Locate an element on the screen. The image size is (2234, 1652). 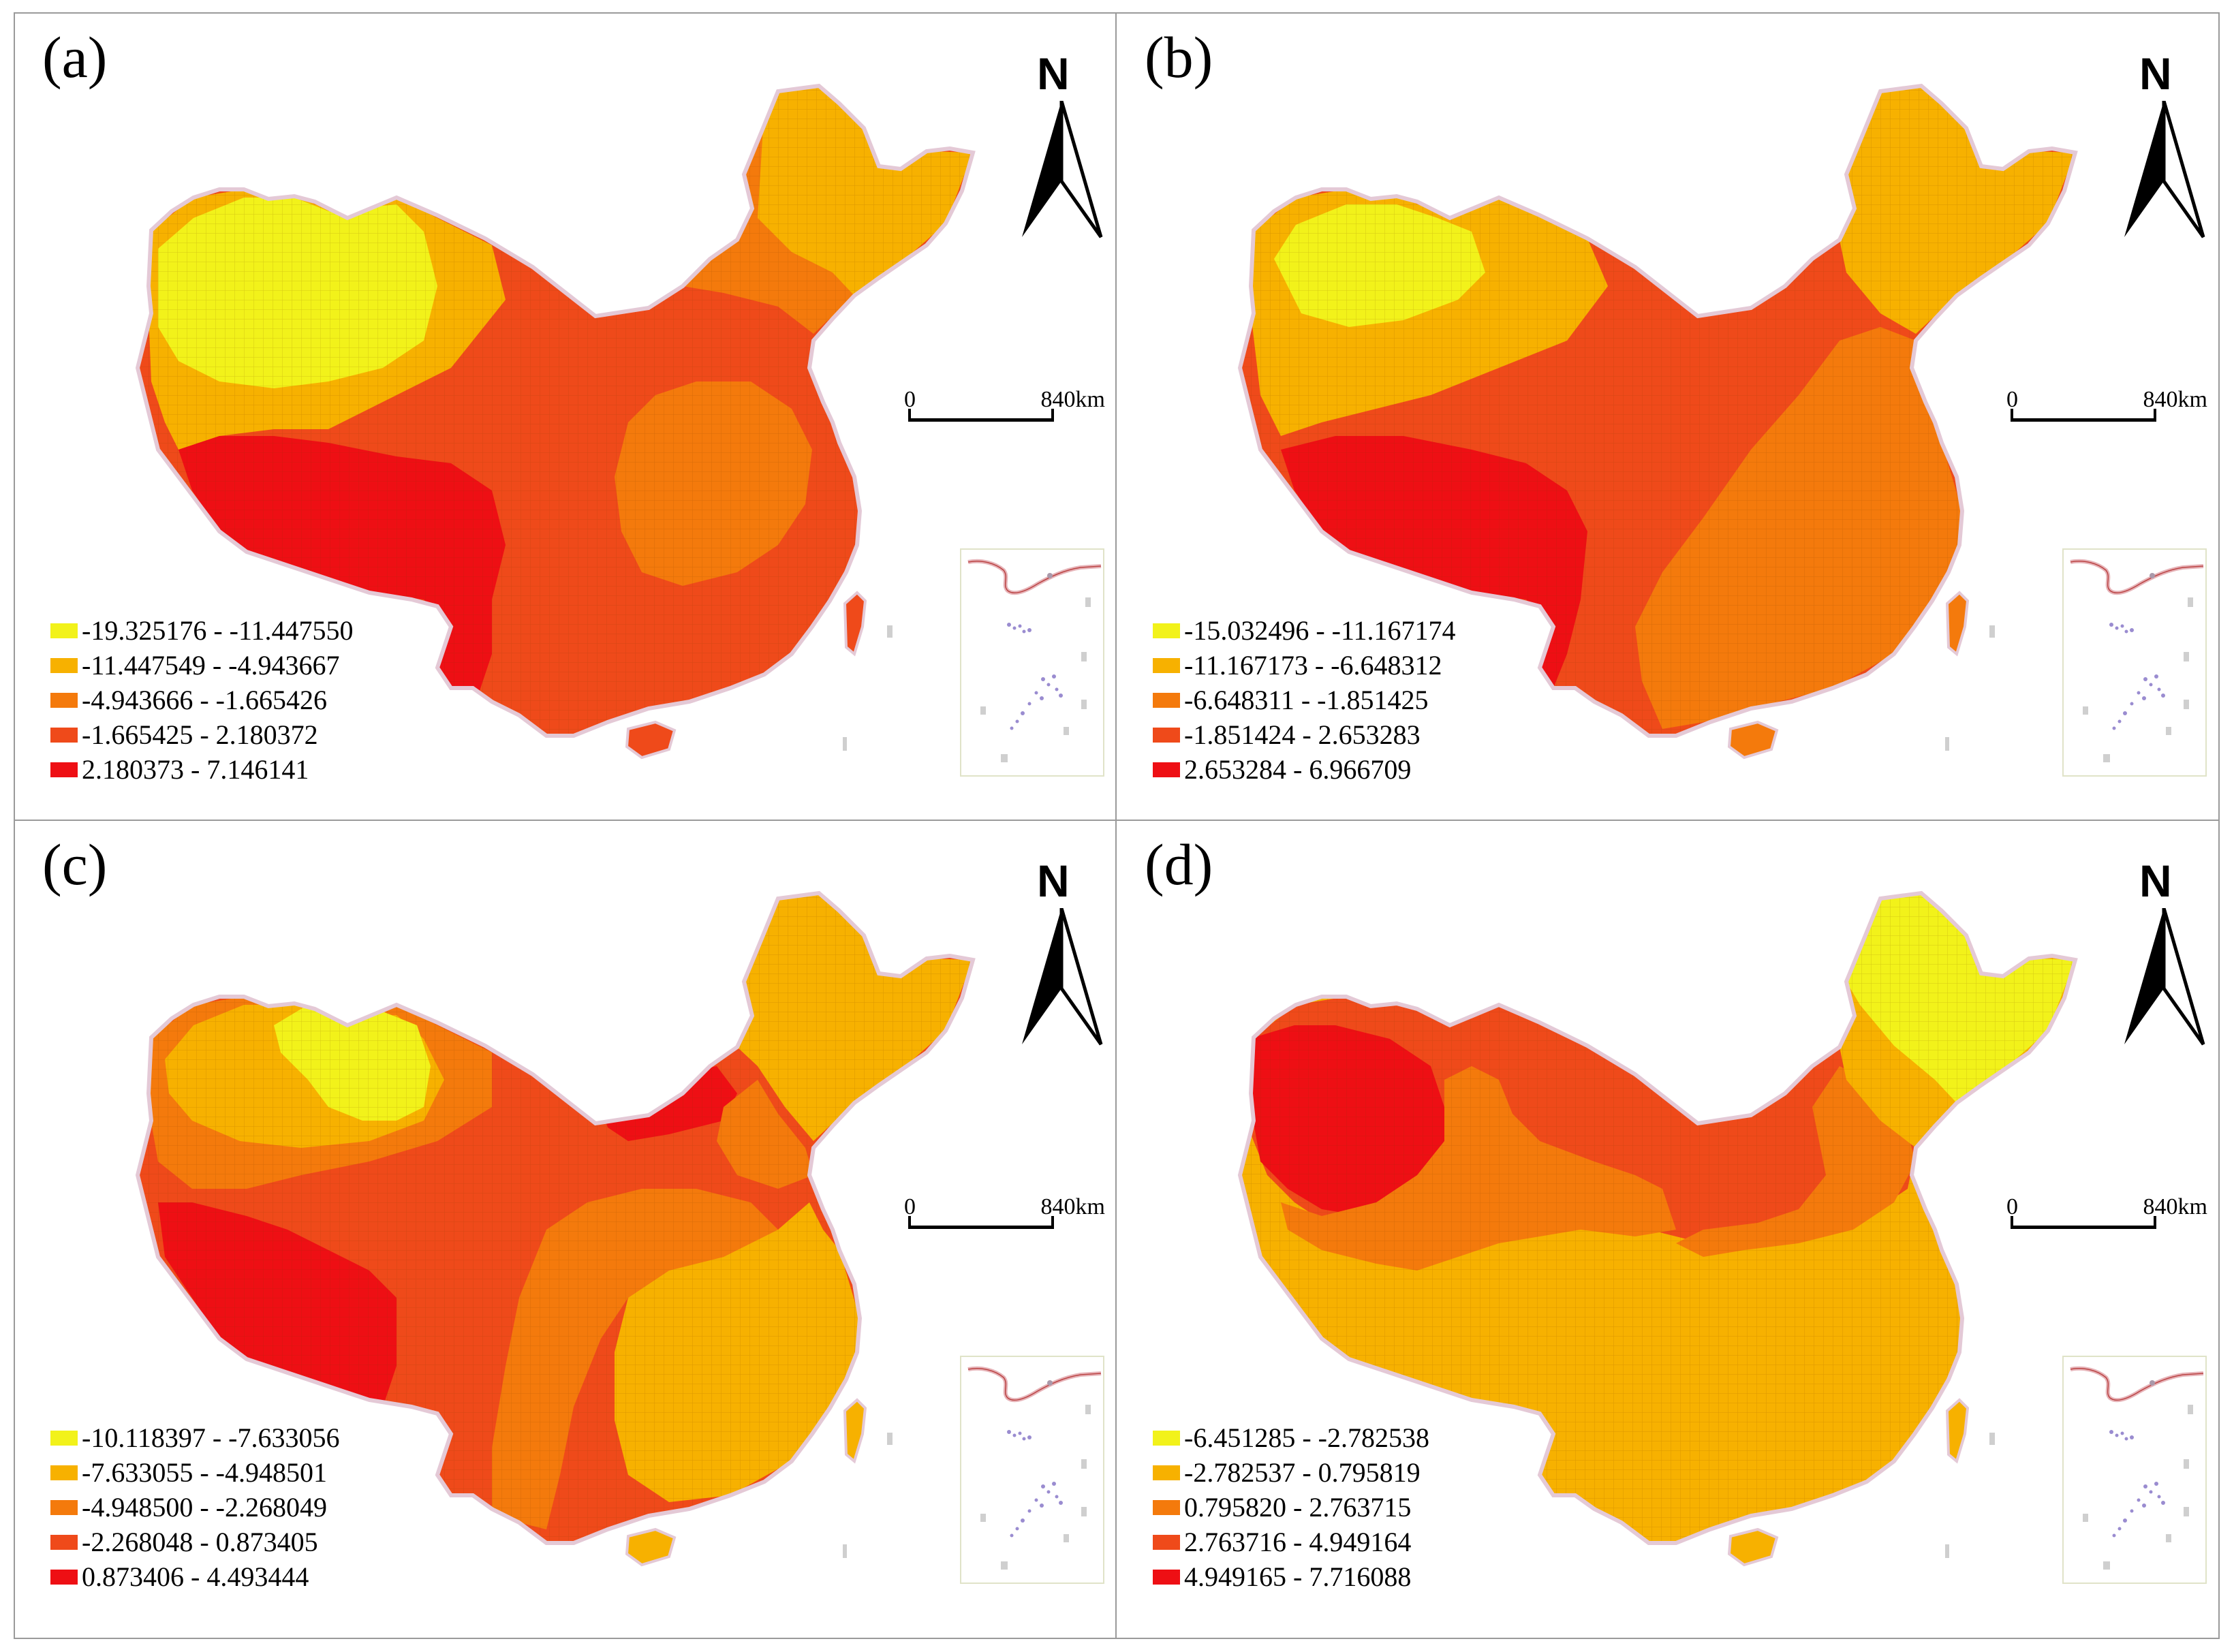
legend-item: 2.653284 - 6.966709 is located at coordinates (1304, 770).